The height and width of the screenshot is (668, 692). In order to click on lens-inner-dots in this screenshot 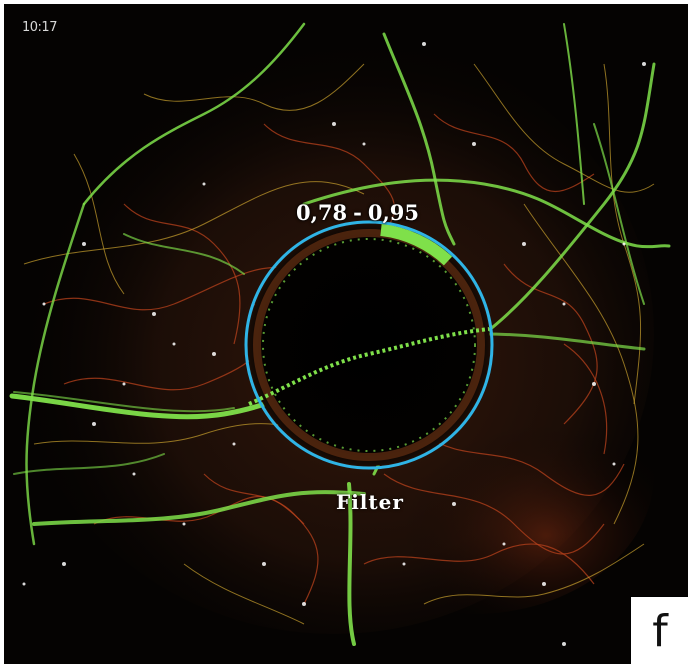, I will do `click(369, 345)`.